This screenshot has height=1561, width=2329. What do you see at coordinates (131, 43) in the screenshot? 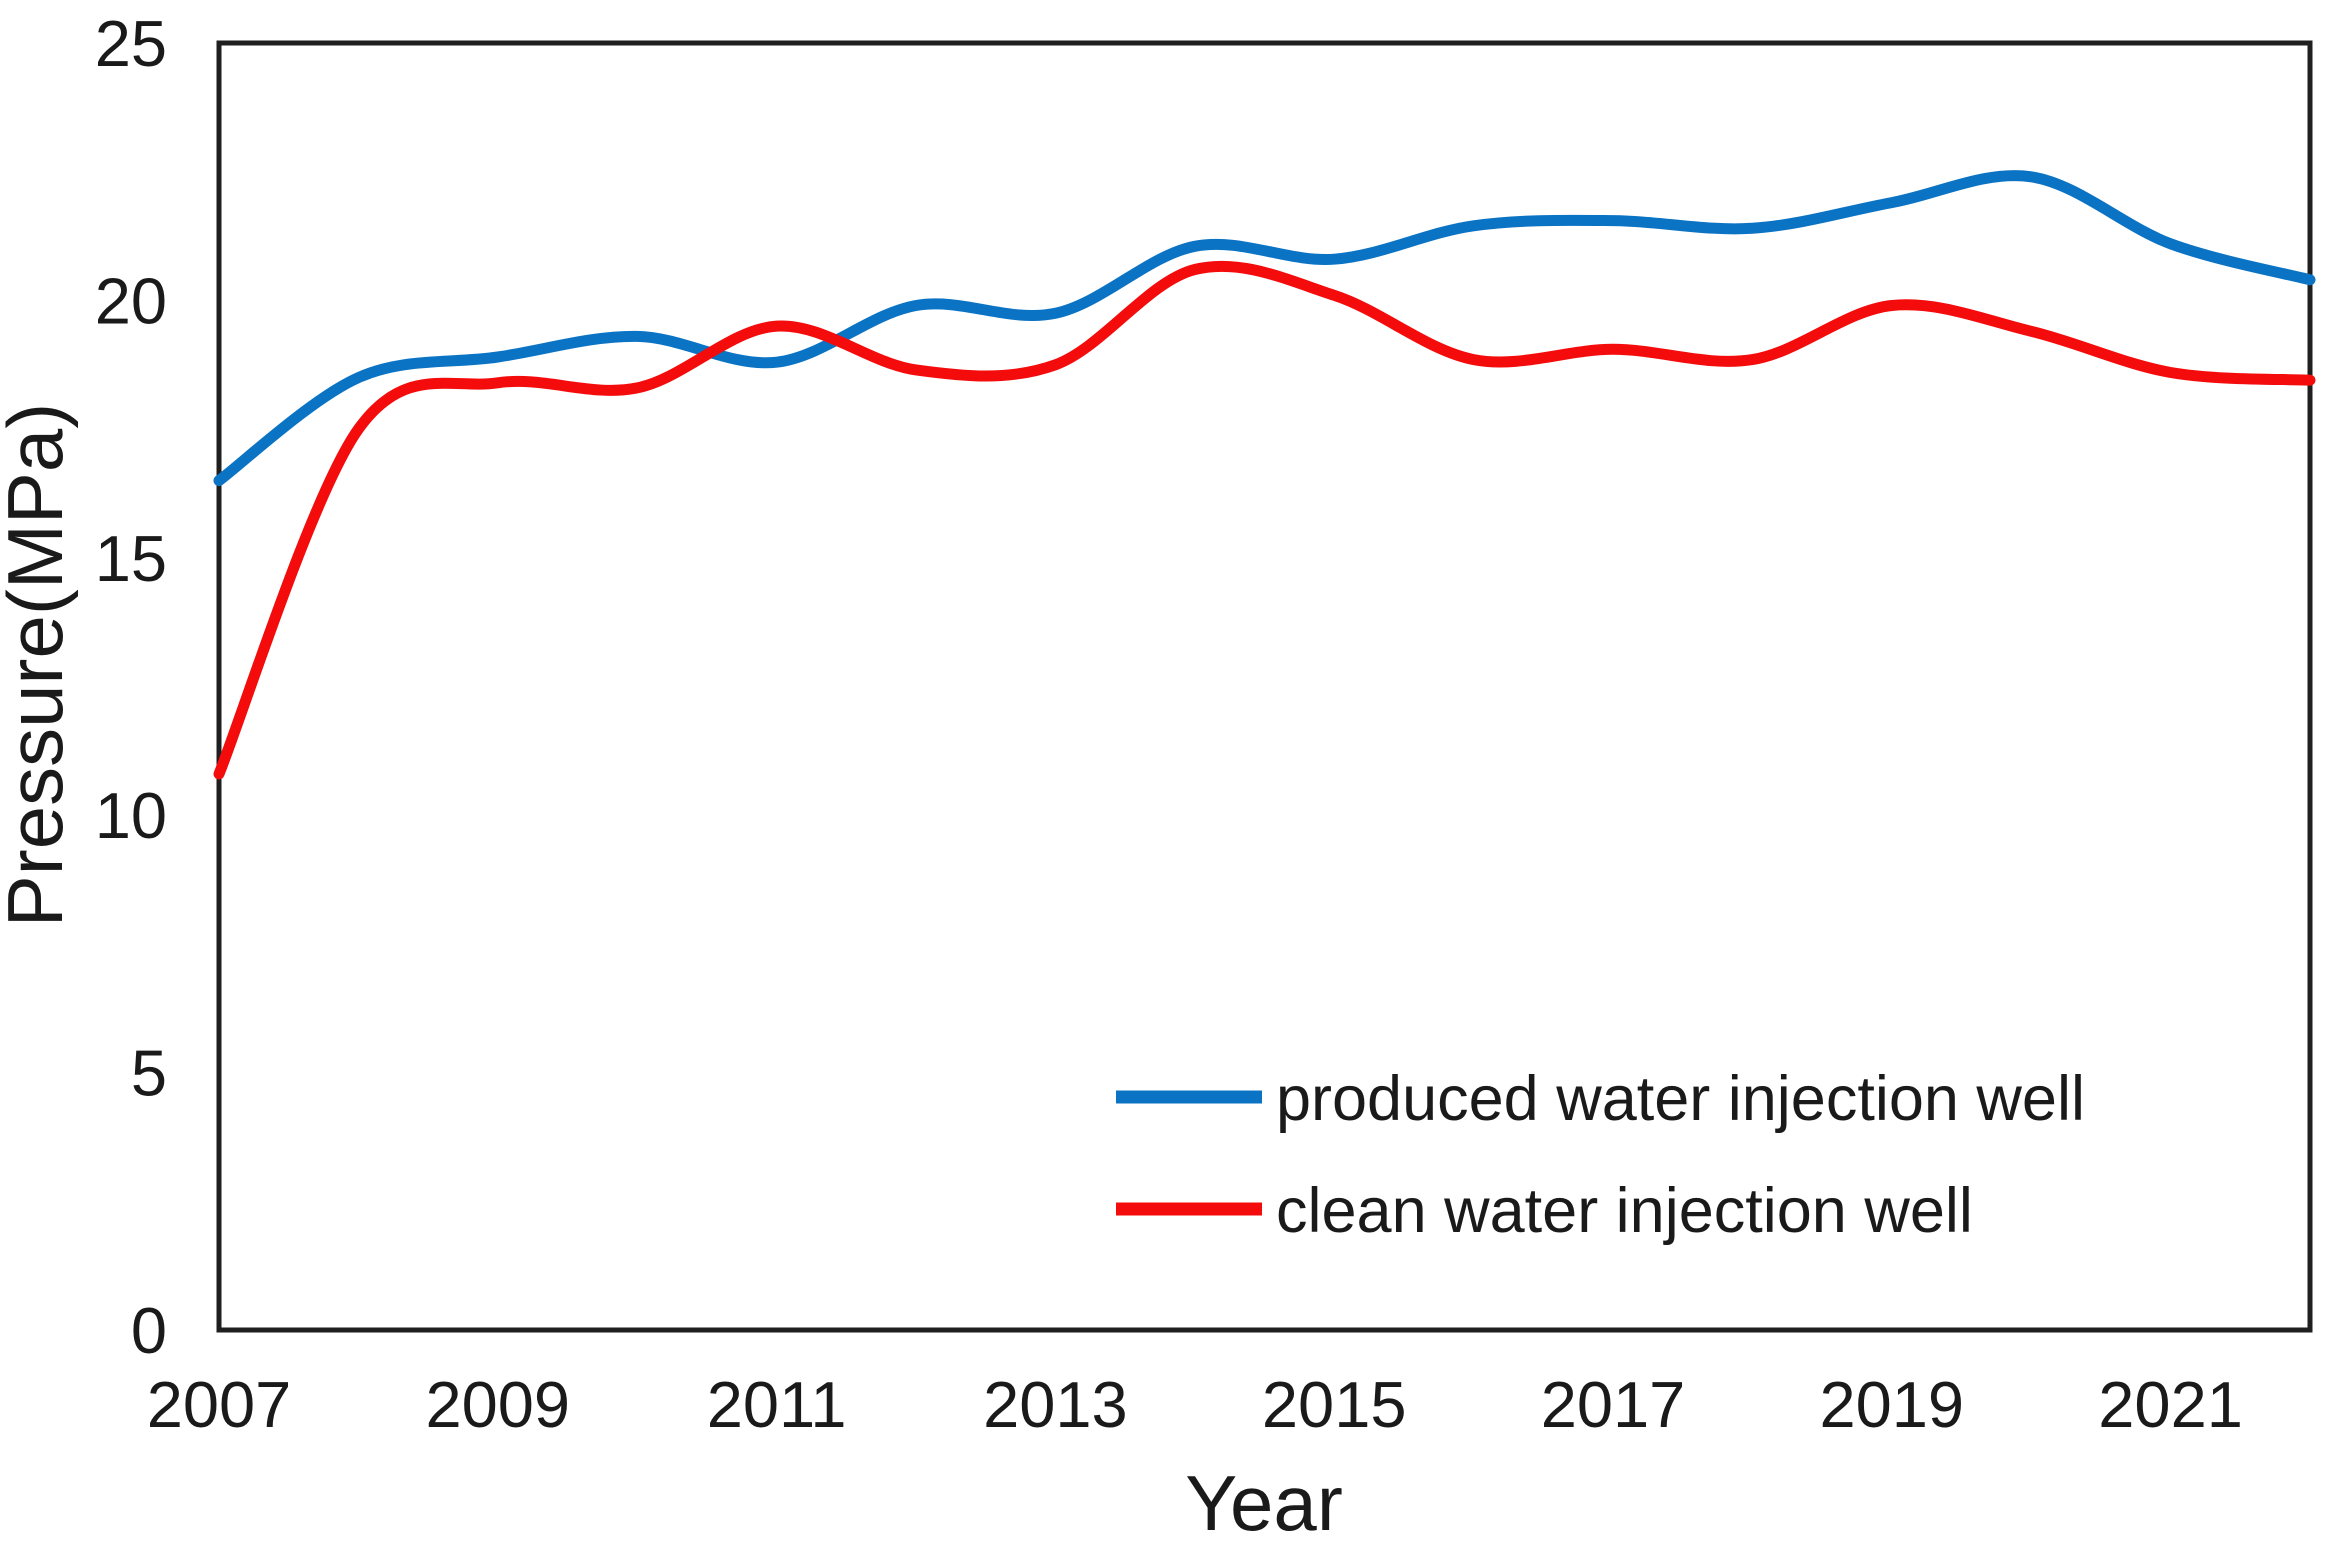
I see `y-tick-label: 25` at bounding box center [131, 43].